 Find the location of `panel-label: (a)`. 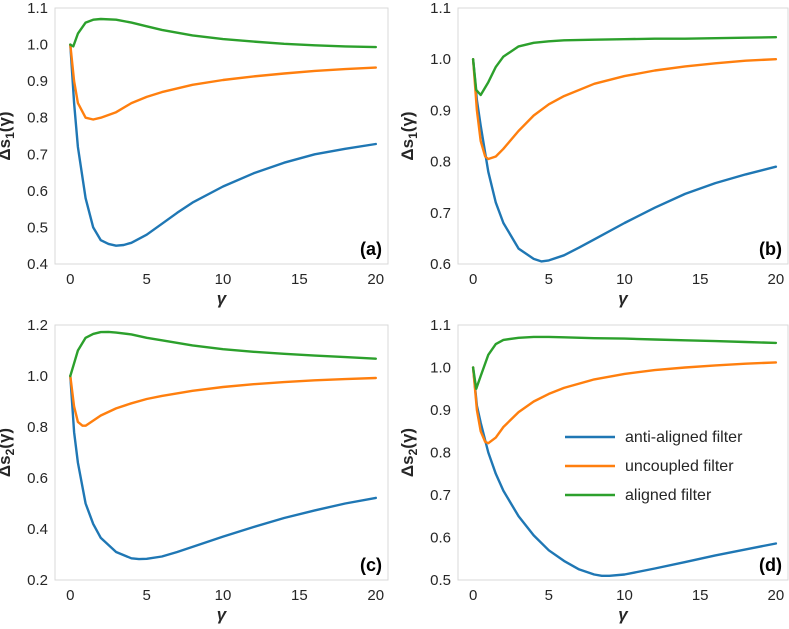

panel-label: (a) is located at coordinates (371, 249).